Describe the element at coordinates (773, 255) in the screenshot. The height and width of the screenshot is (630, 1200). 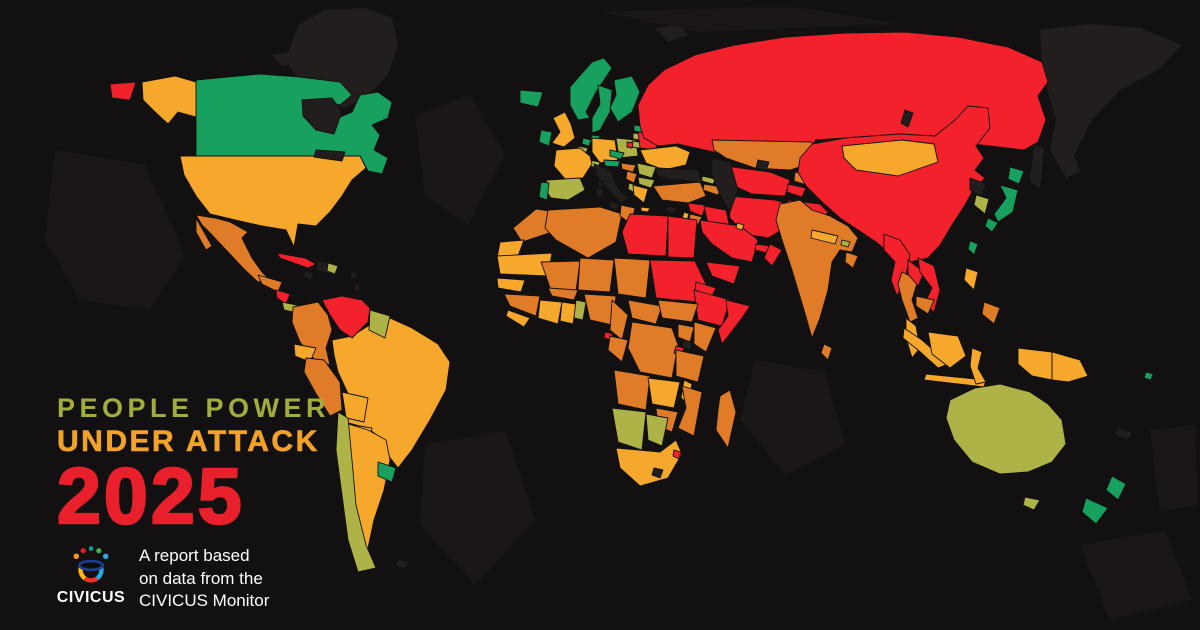
I see `country-oman` at that location.